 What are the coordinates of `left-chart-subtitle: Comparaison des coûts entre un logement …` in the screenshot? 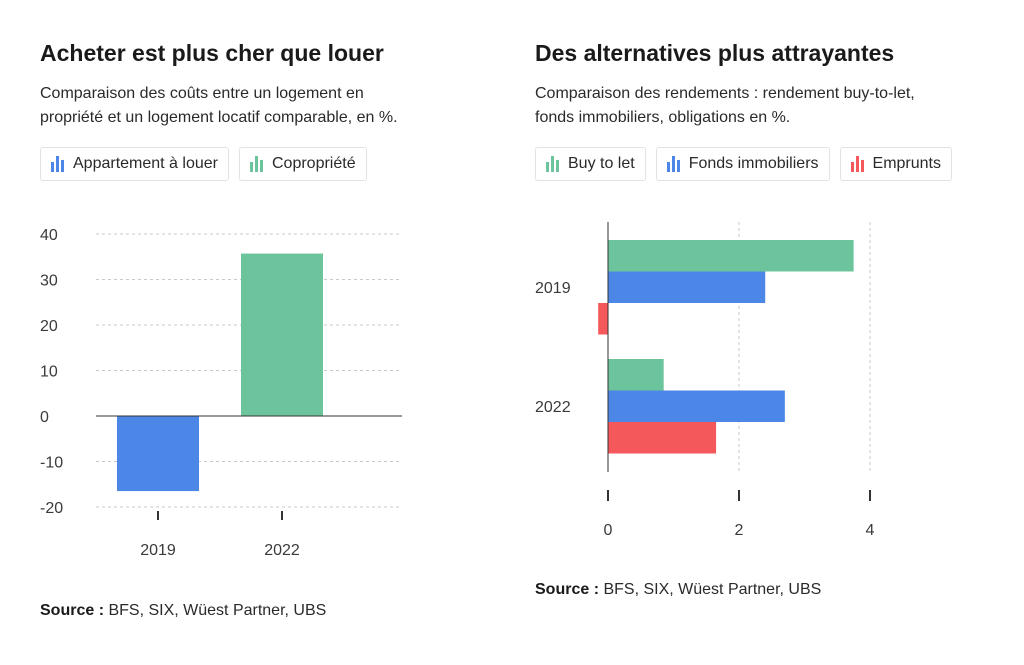 It's located at (219, 106).